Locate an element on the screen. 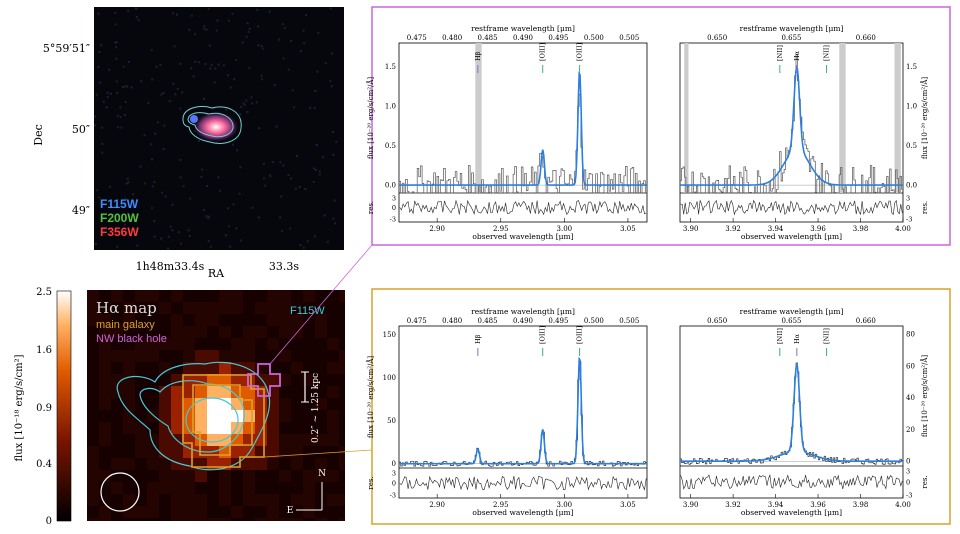 The width and height of the screenshot is (960, 534). compass-north-label: N is located at coordinates (322, 474).